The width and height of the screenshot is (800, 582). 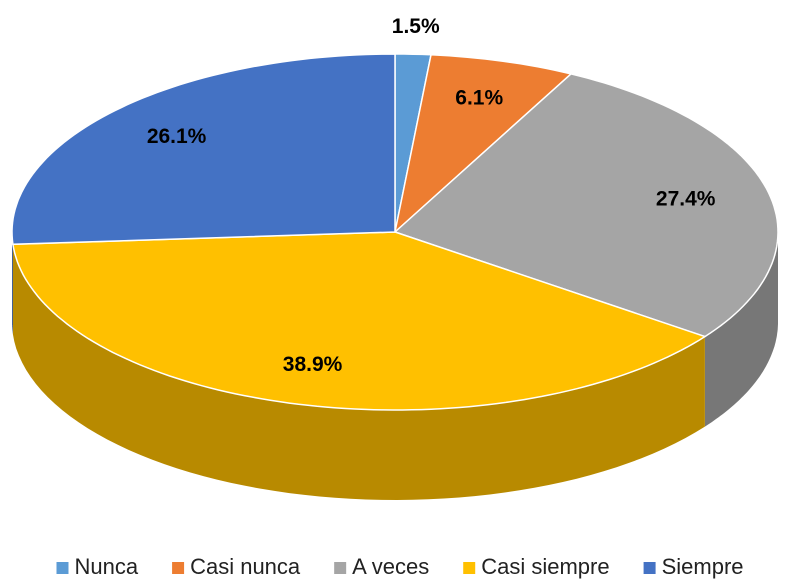 What do you see at coordinates (545, 566) in the screenshot?
I see `legend-label: Casi siempre` at bounding box center [545, 566].